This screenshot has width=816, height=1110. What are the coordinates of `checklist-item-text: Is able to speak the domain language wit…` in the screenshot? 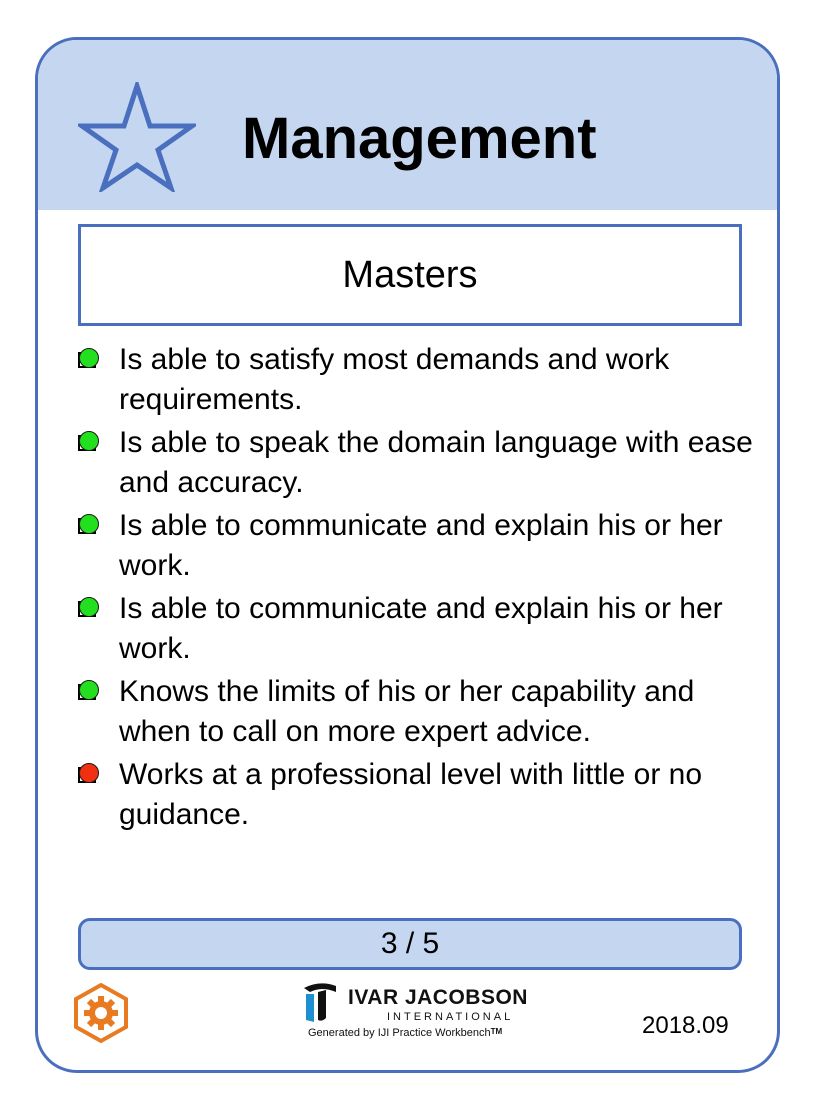 It's located at (436, 462).